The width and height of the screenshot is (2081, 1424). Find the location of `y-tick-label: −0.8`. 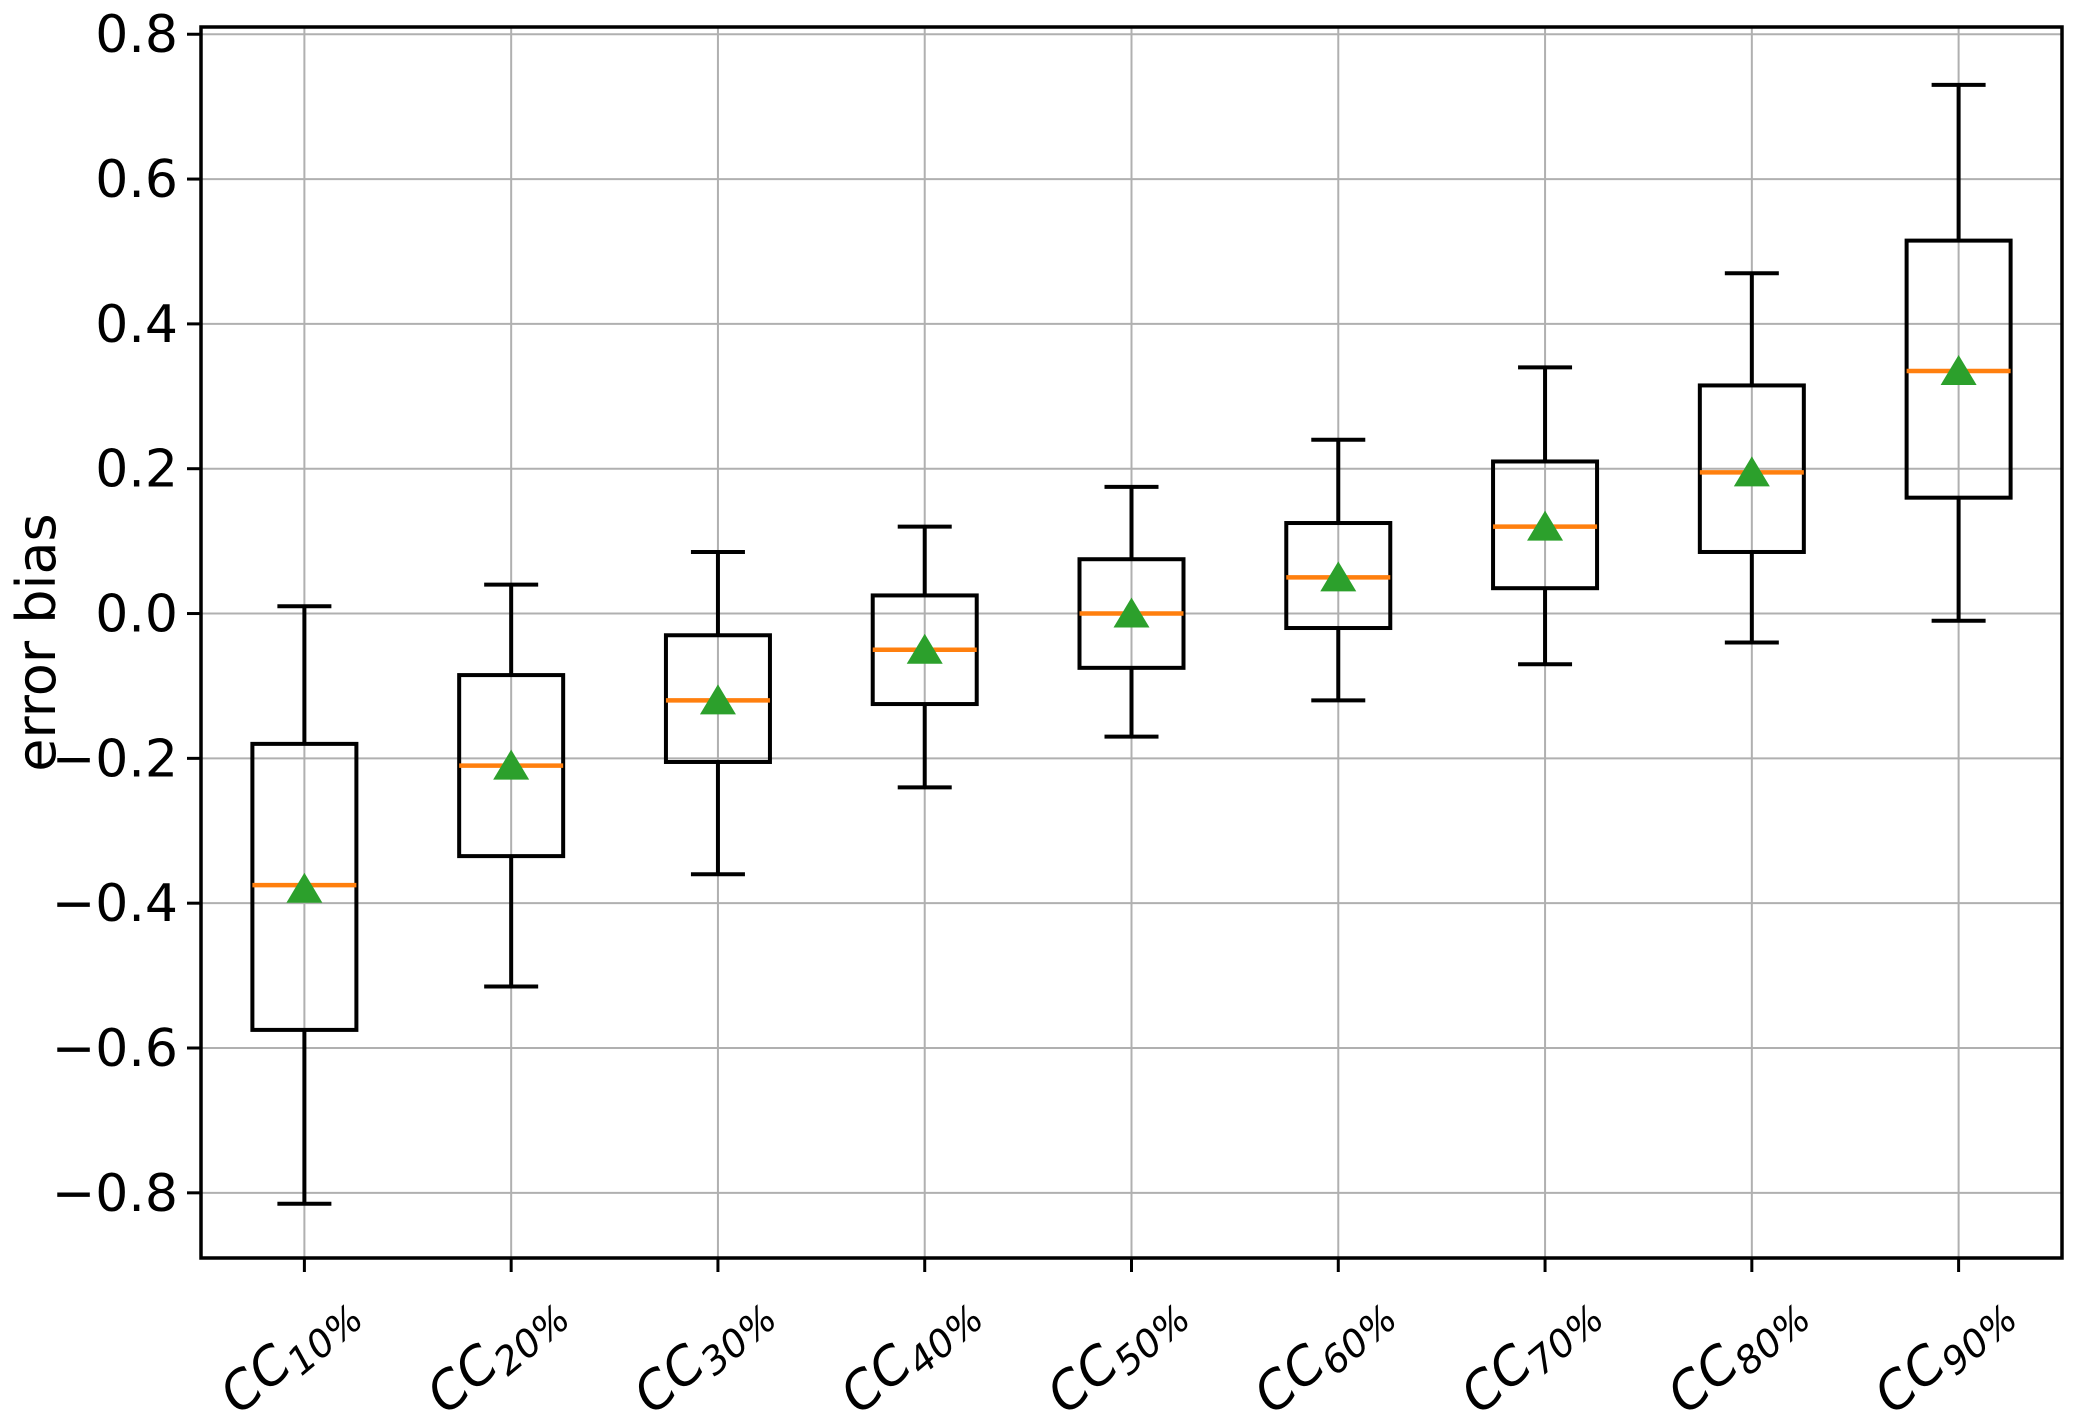

y-tick-label: −0.8 is located at coordinates (115, 1194).